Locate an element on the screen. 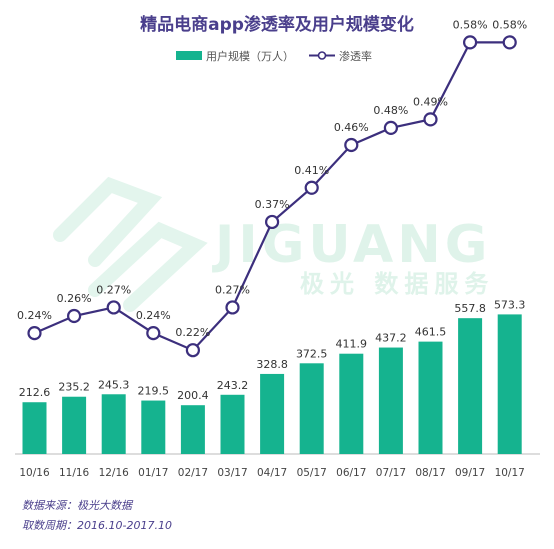 This screenshot has width=554, height=549. legend: 用户规模（万人） 渗透率 is located at coordinates (274, 56).